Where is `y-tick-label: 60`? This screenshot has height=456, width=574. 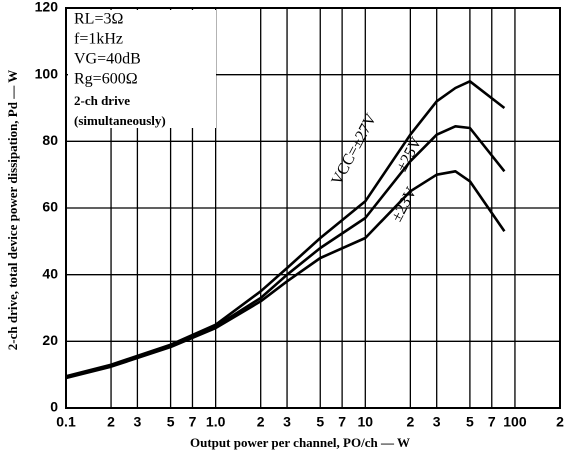
y-tick-label: 60 is located at coordinates (50, 207).